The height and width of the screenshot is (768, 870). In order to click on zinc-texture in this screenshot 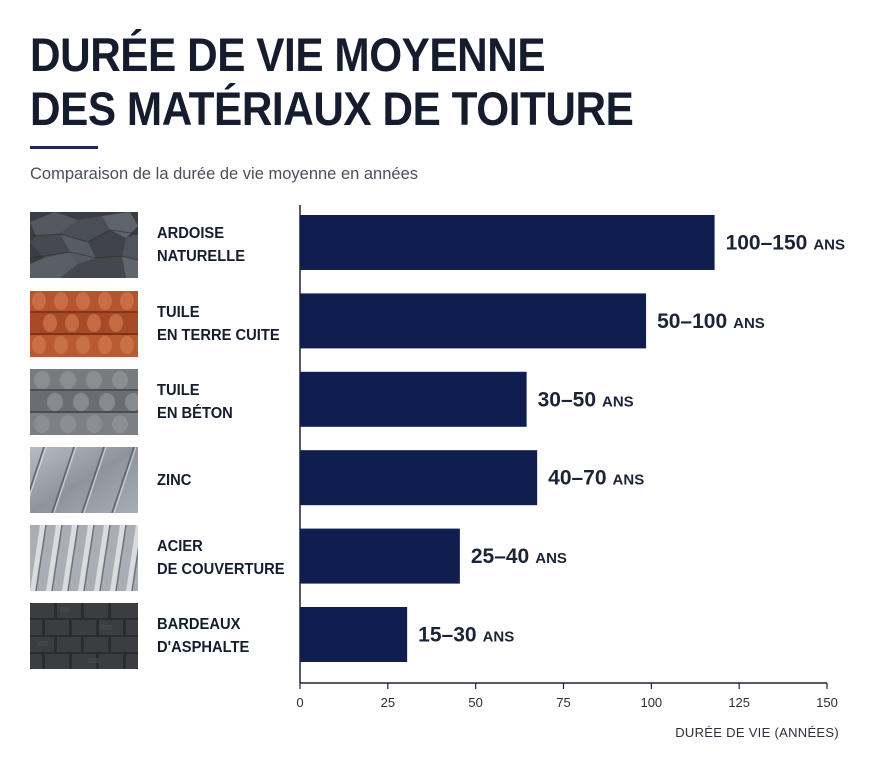, I will do `click(84, 480)`.